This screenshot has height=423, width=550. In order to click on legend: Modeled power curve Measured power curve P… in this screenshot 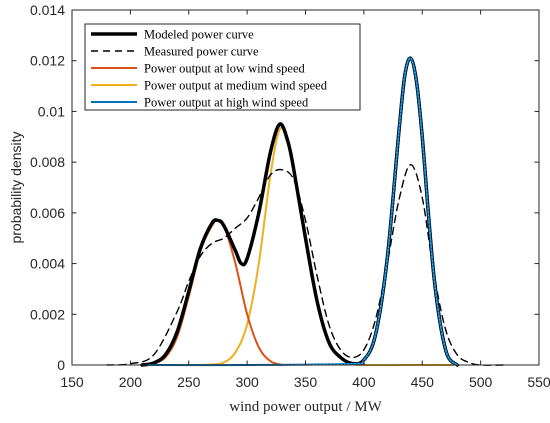, I will do `click(222, 67)`.